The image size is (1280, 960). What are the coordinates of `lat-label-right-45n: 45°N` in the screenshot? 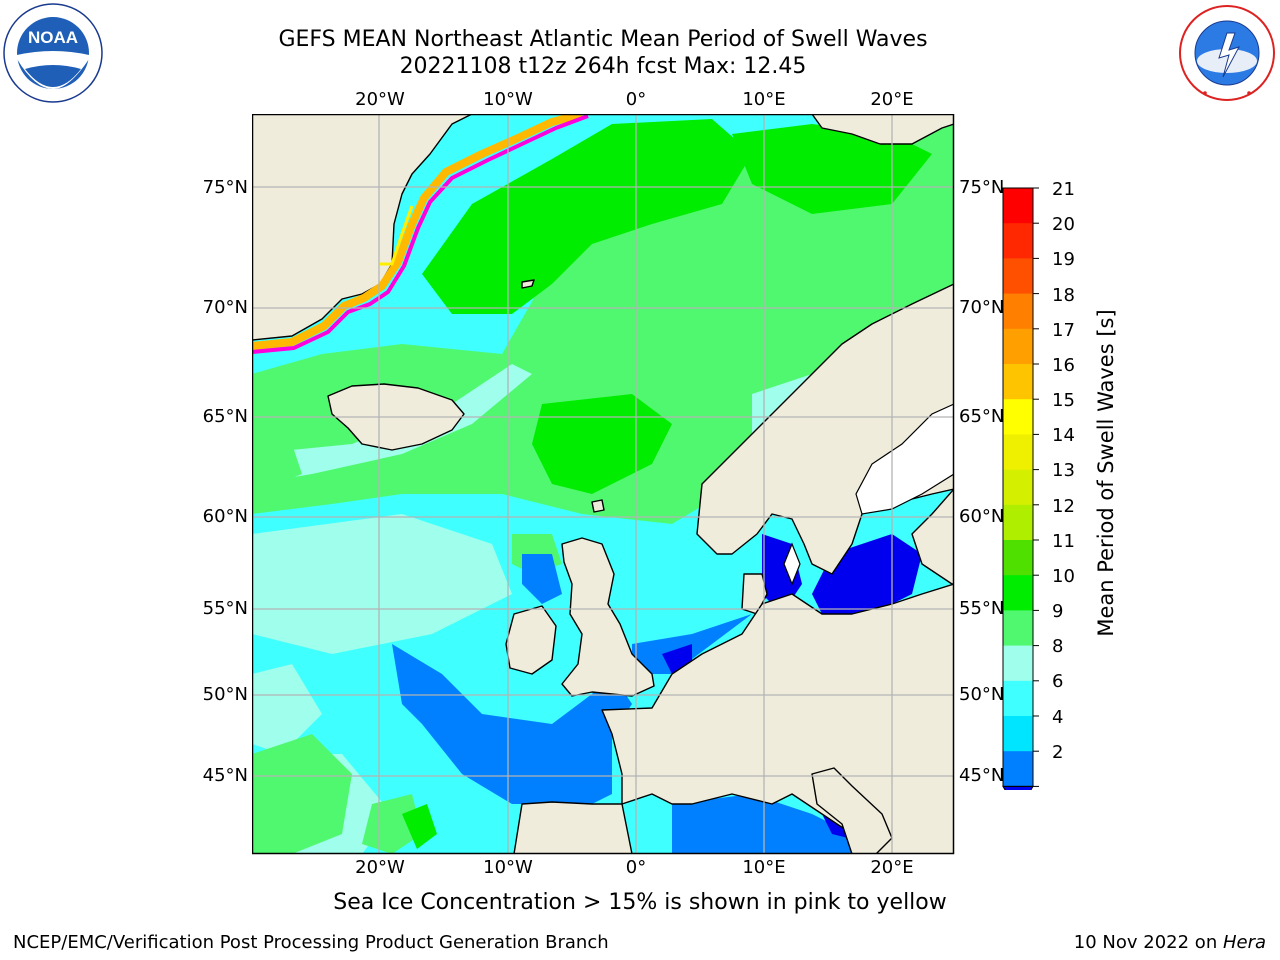 It's located at (982, 775).